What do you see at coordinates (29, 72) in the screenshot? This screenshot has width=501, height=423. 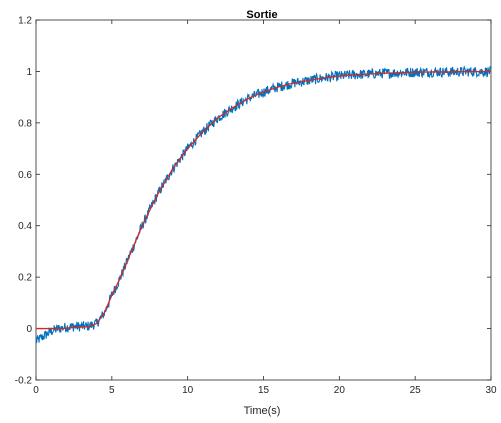 I see `y-tick-label: 1` at bounding box center [29, 72].